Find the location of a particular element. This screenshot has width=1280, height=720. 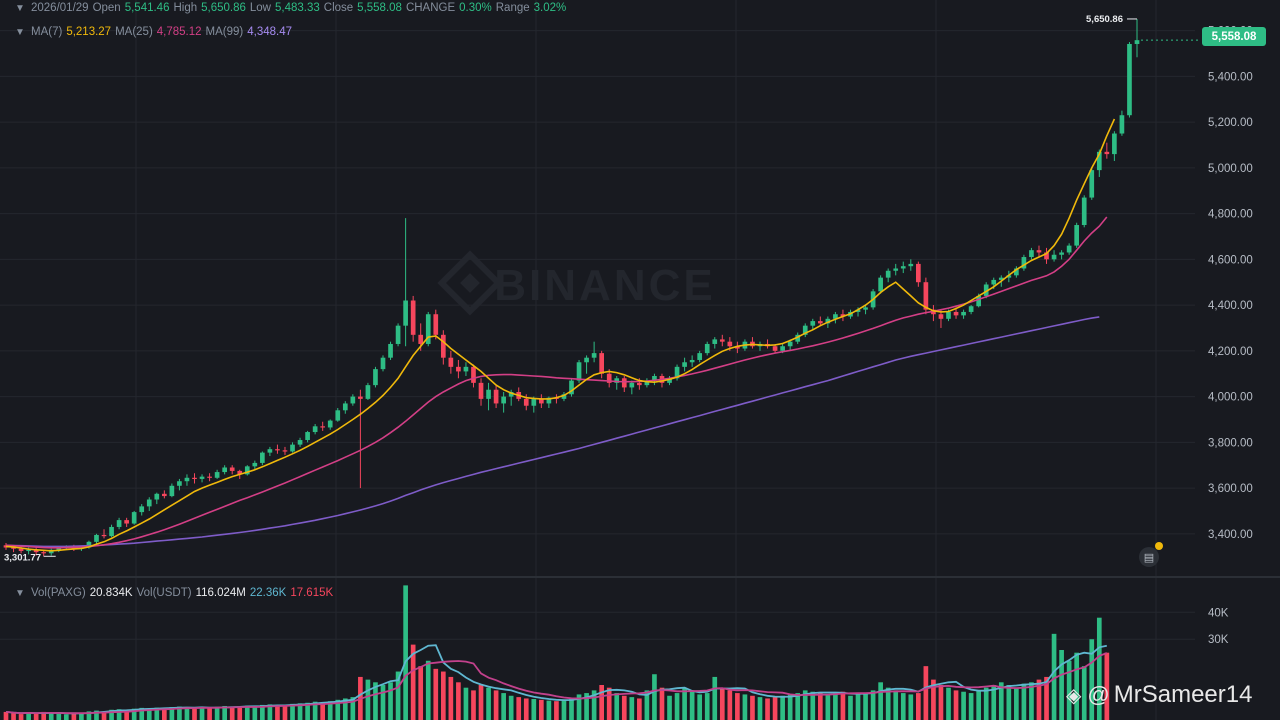

high-label: High is located at coordinates (185, 8).